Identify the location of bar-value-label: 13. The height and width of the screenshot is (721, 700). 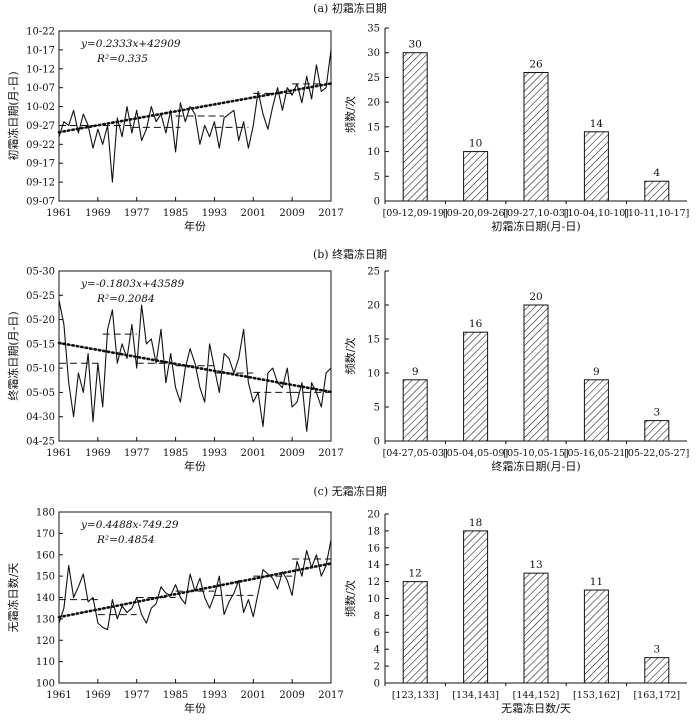
(535, 565).